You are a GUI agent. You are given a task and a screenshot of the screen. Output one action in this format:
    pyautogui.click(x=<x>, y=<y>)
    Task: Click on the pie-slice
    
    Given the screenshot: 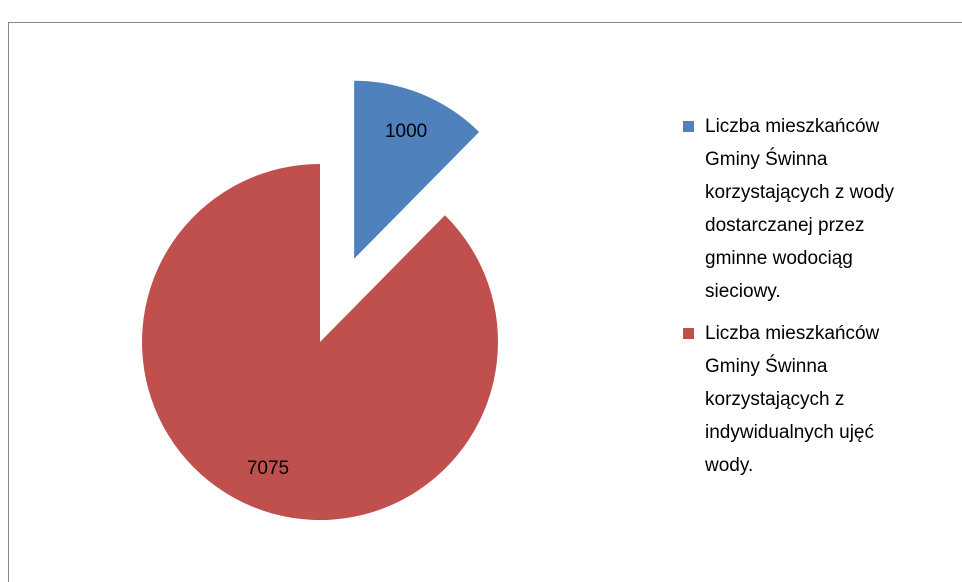 What is the action you would take?
    pyautogui.click(x=417, y=169)
    